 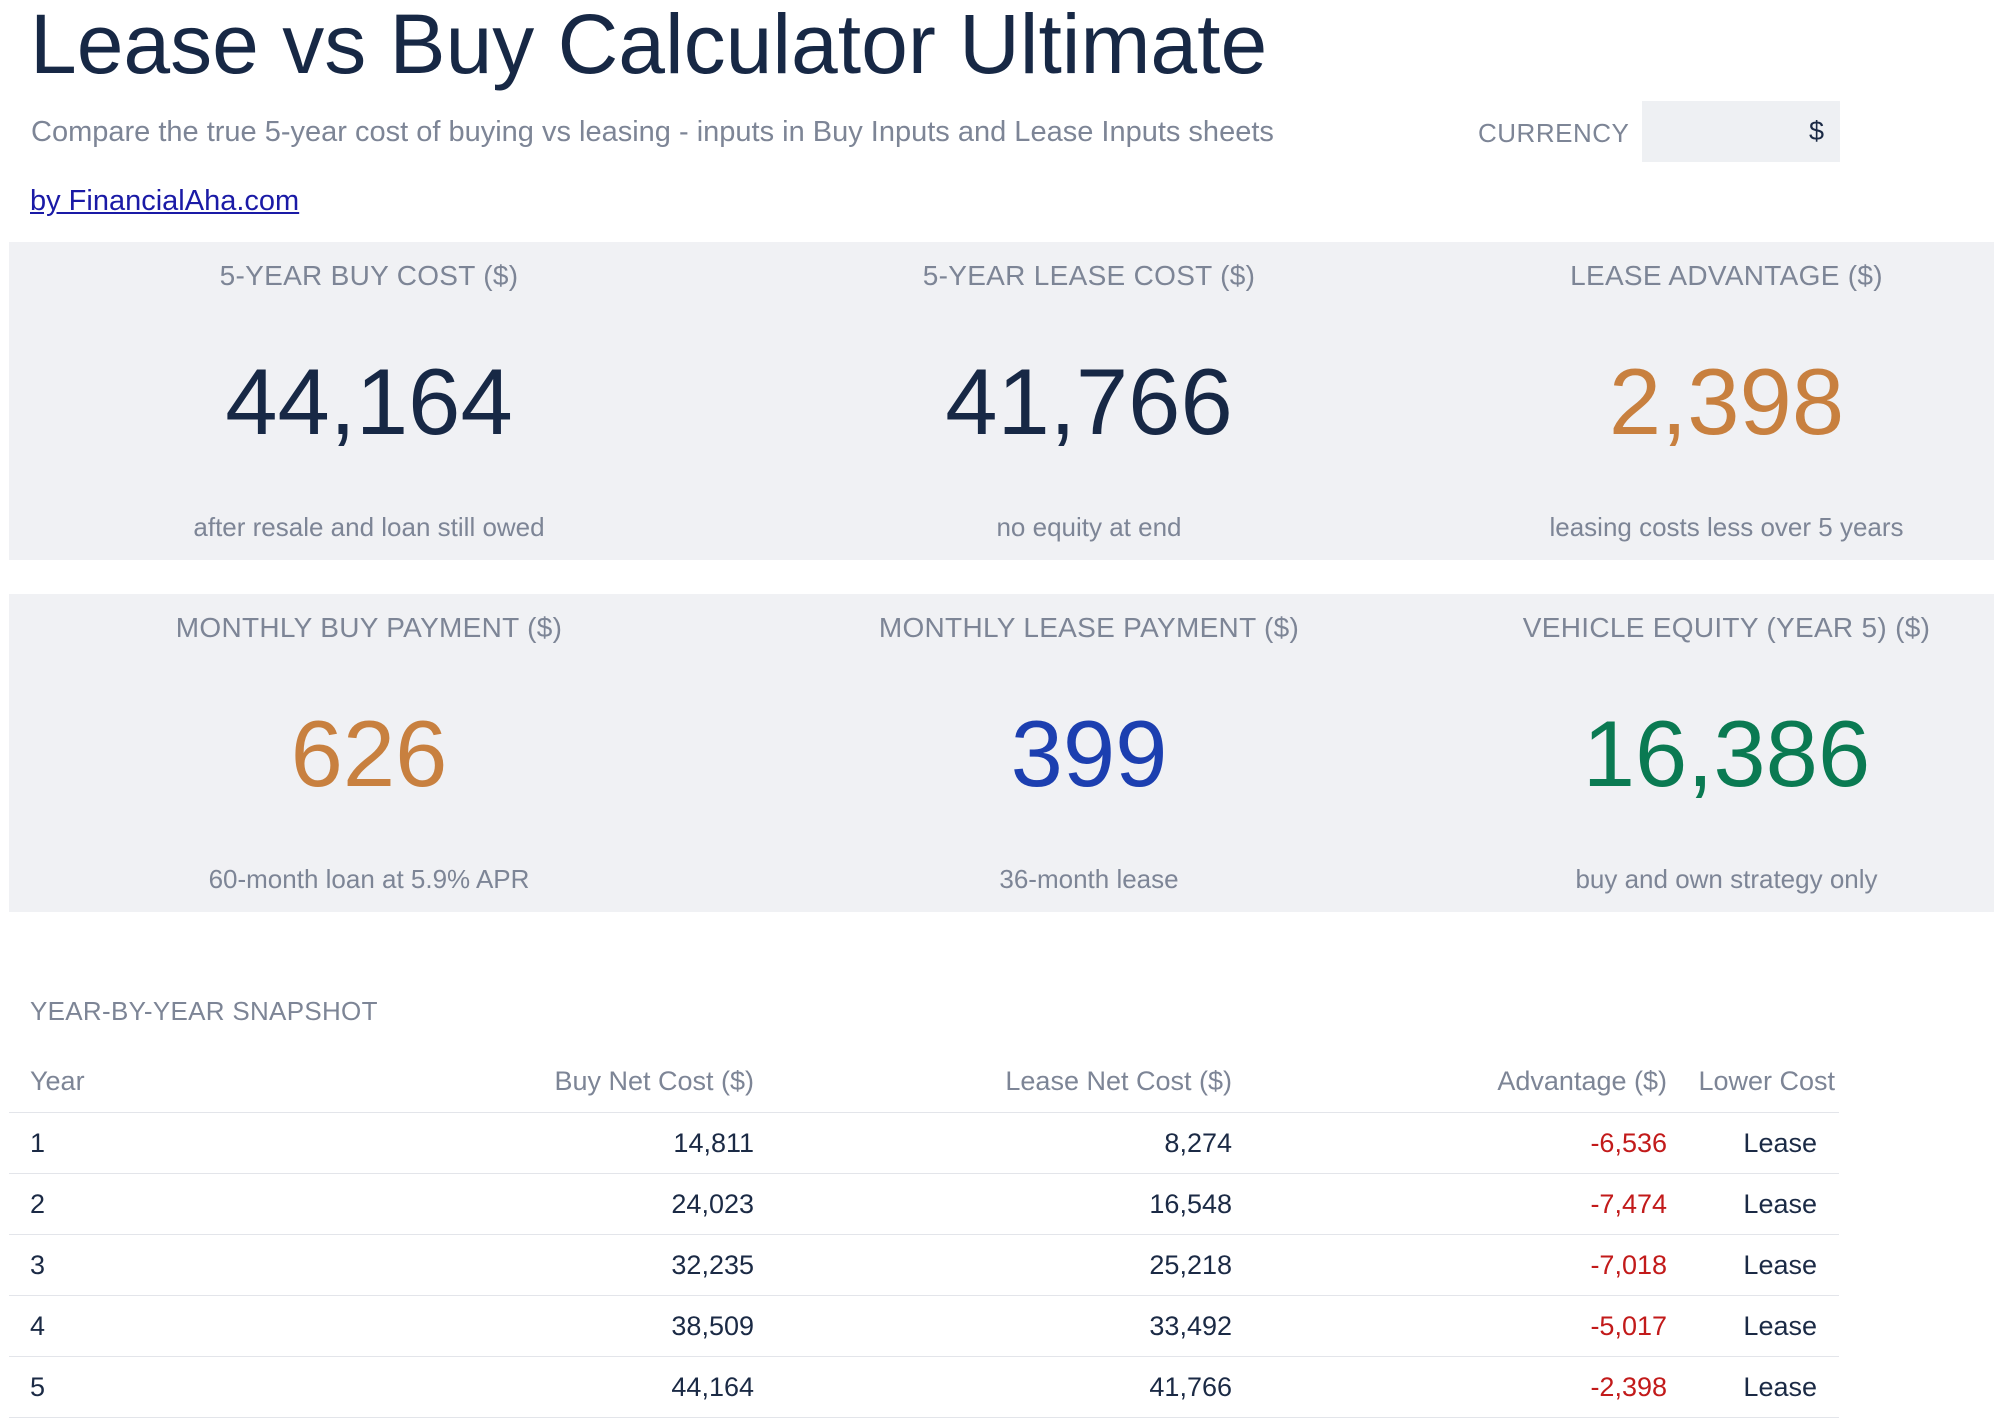 What do you see at coordinates (369, 879) in the screenshot?
I see `kpi-note: 60-month loan at 5.9% APR` at bounding box center [369, 879].